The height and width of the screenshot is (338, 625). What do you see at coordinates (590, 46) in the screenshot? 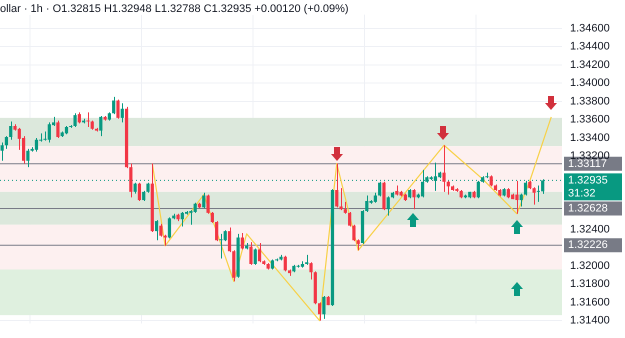
I see `y-tick-label: 1.34400` at bounding box center [590, 46].